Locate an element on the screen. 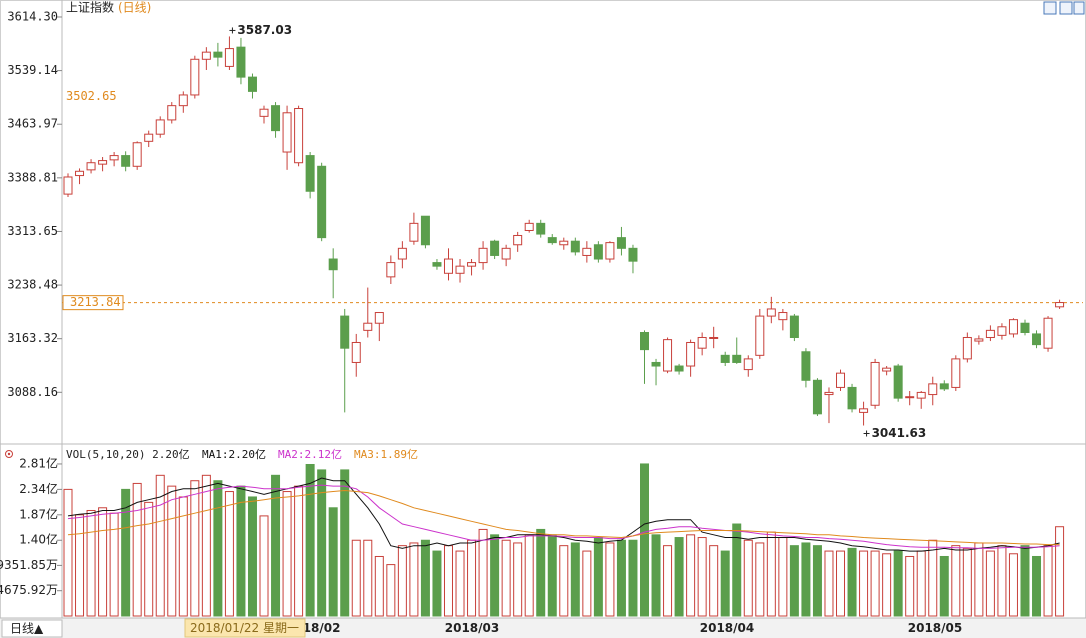 The height and width of the screenshot is (638, 1086). y-tick-label: 3463.97 is located at coordinates (32, 124).